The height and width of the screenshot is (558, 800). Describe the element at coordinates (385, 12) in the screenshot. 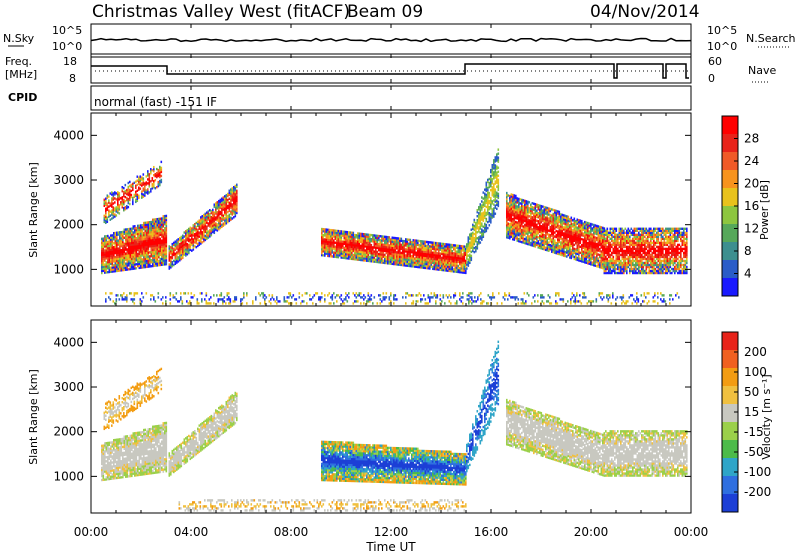

I see `beam-label: Beam 09` at that location.